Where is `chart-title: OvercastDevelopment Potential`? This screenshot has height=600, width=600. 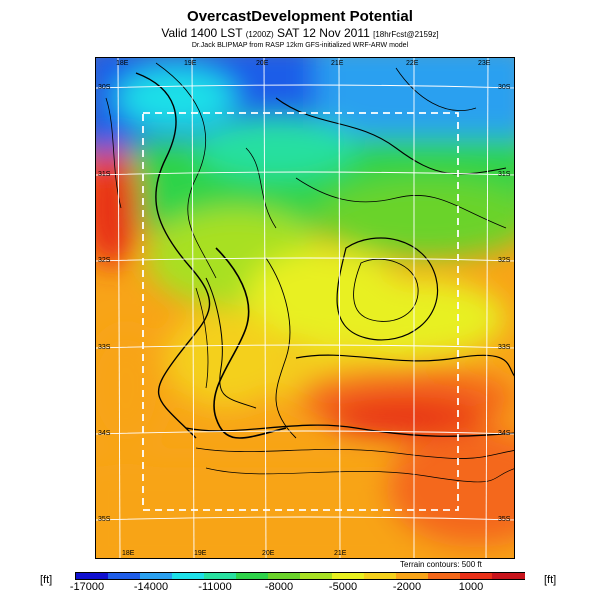 chart-title: OvercastDevelopment Potential is located at coordinates (300, 16).